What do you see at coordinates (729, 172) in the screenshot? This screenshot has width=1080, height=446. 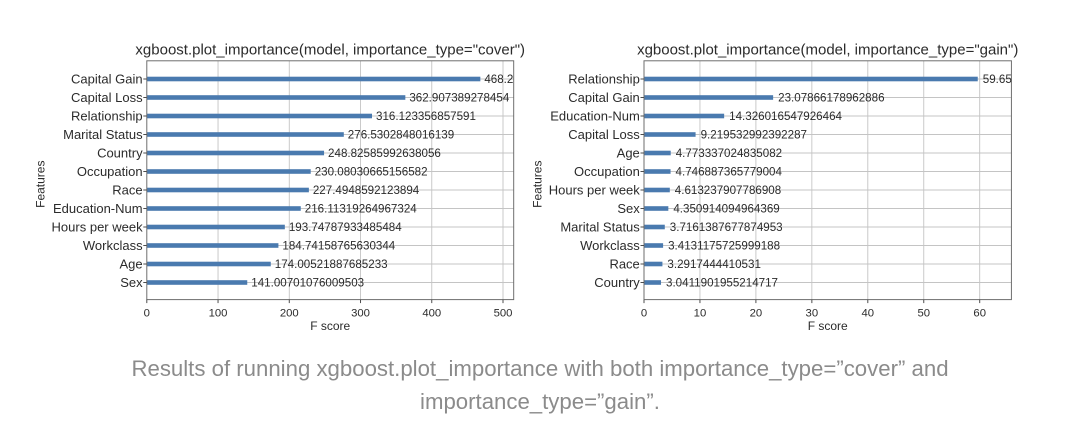 I see `svg-text: 4.746887365779004` at bounding box center [729, 172].